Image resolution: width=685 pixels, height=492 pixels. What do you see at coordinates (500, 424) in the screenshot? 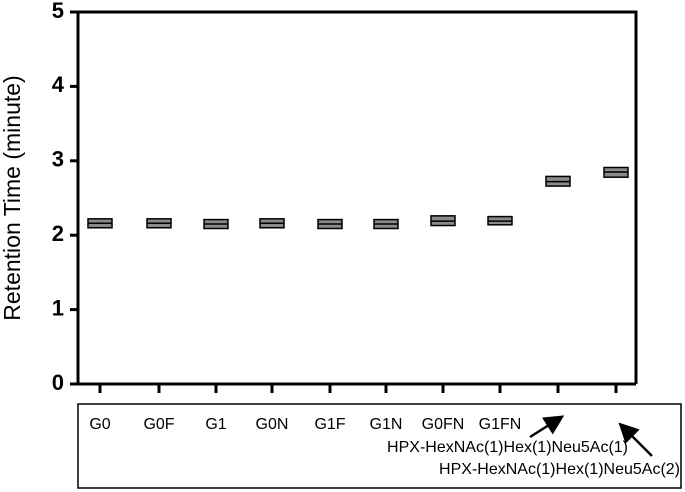
I see `x-tick-label: G1FN` at bounding box center [500, 424].